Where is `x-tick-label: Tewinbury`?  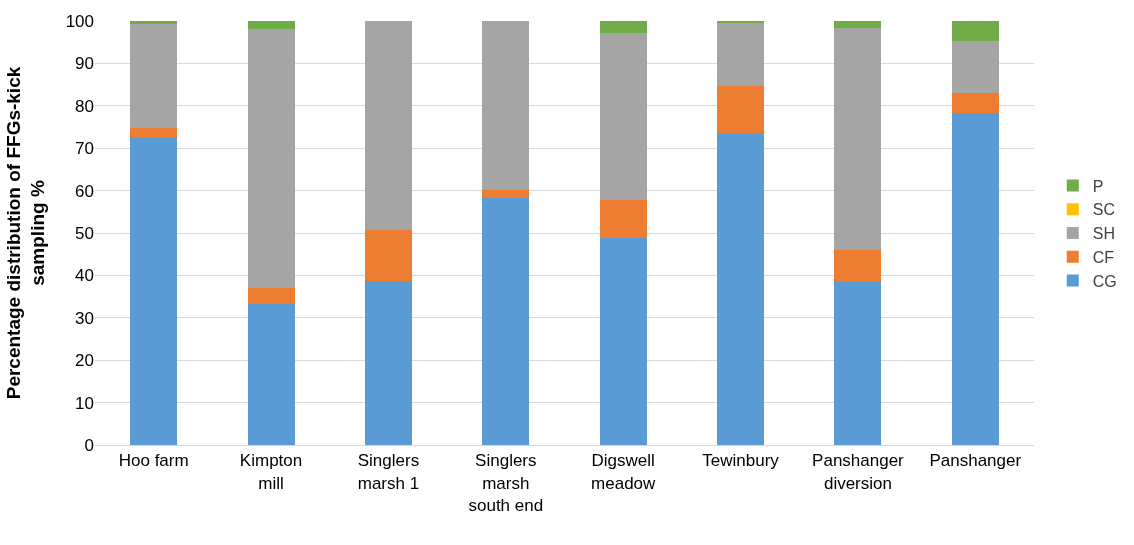 x-tick-label: Tewinbury is located at coordinates (741, 461).